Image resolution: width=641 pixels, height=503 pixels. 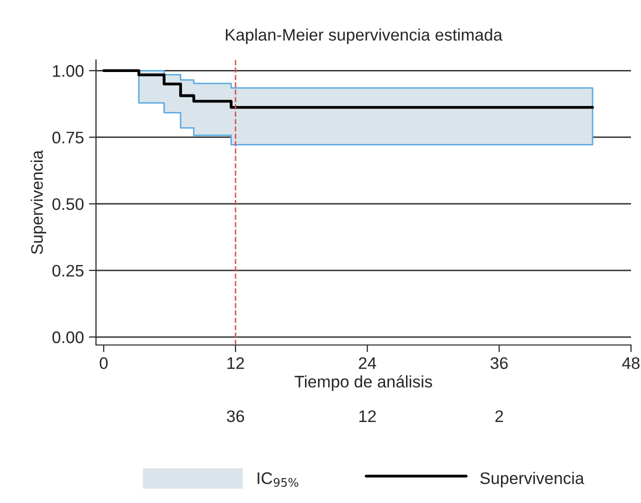 I want to click on x-tick-label: 48, so click(x=631, y=363).